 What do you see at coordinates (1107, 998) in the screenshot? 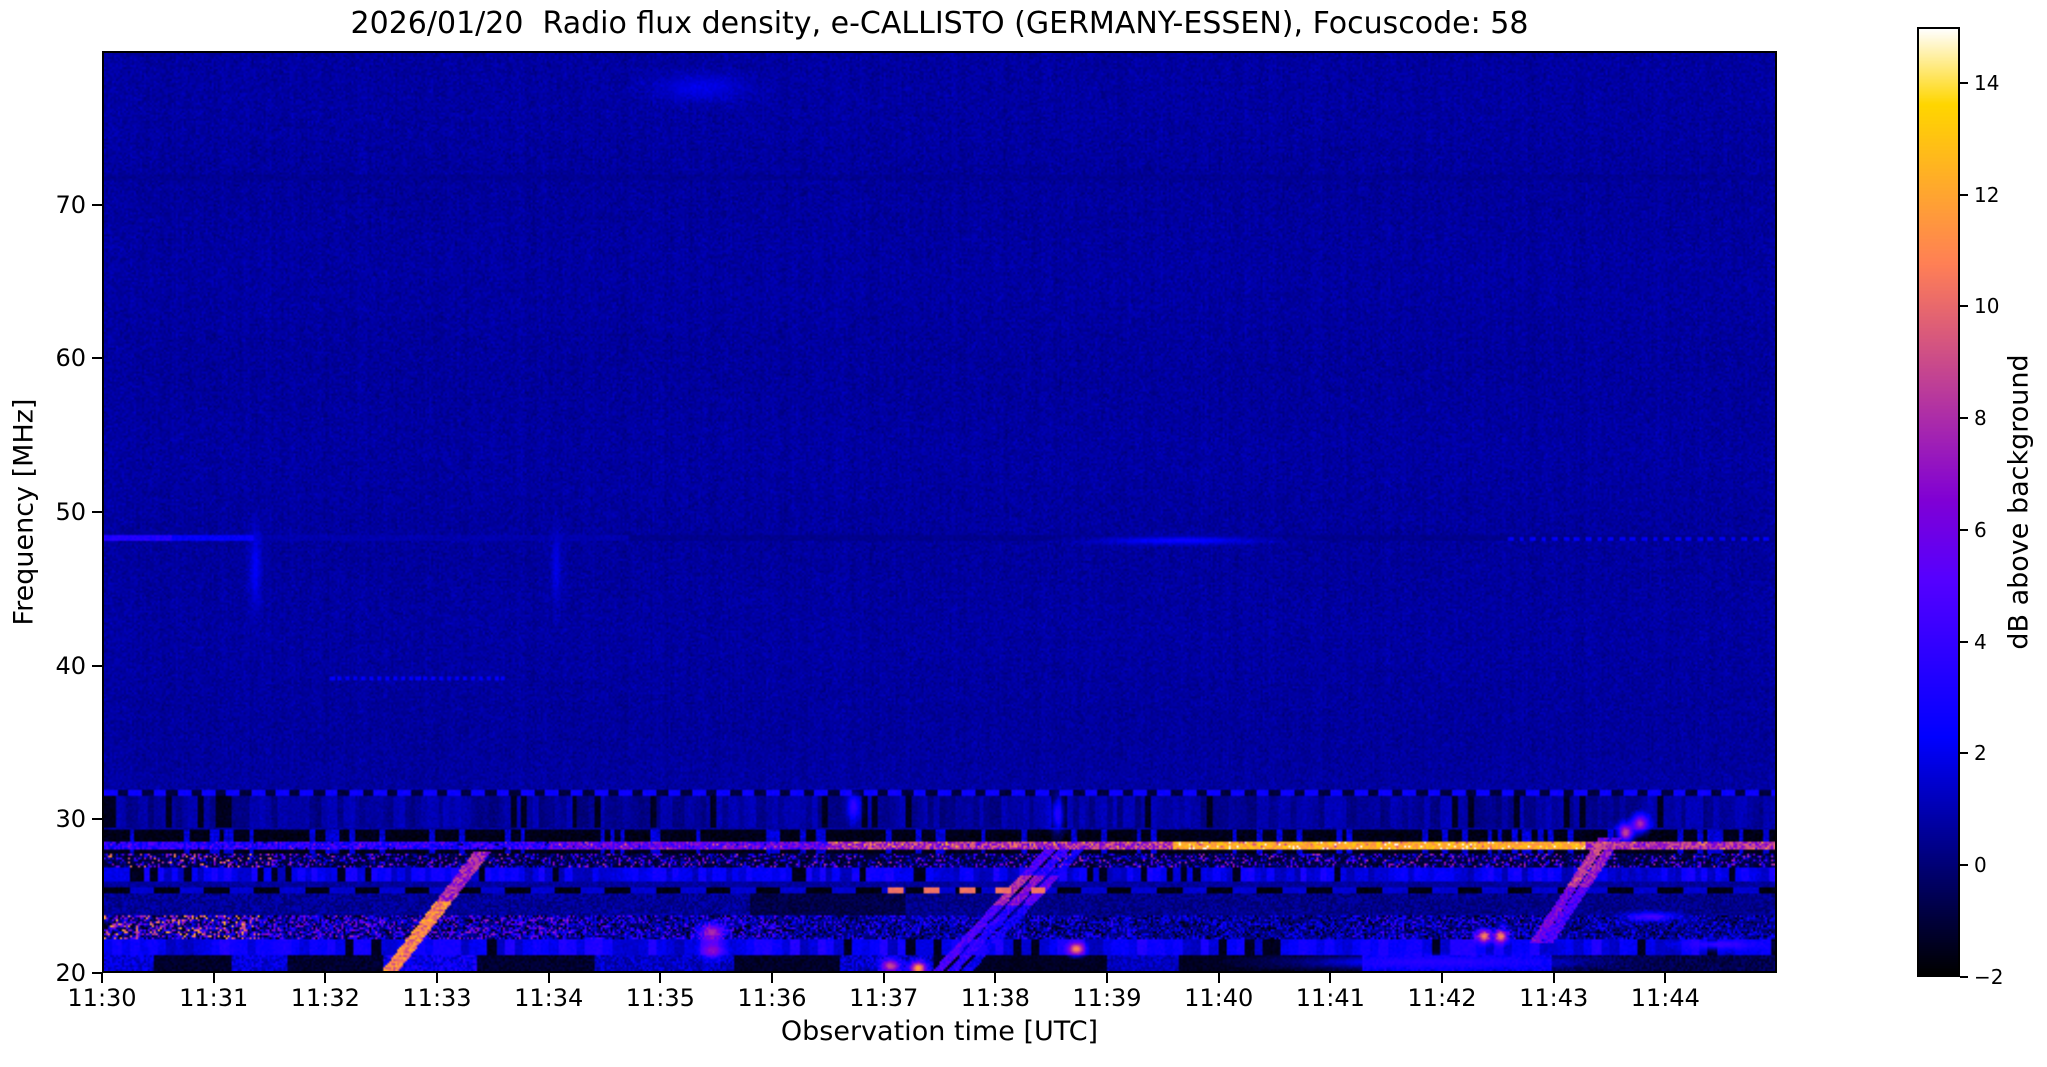
I see `x-tick-label: 11:39` at bounding box center [1107, 998].